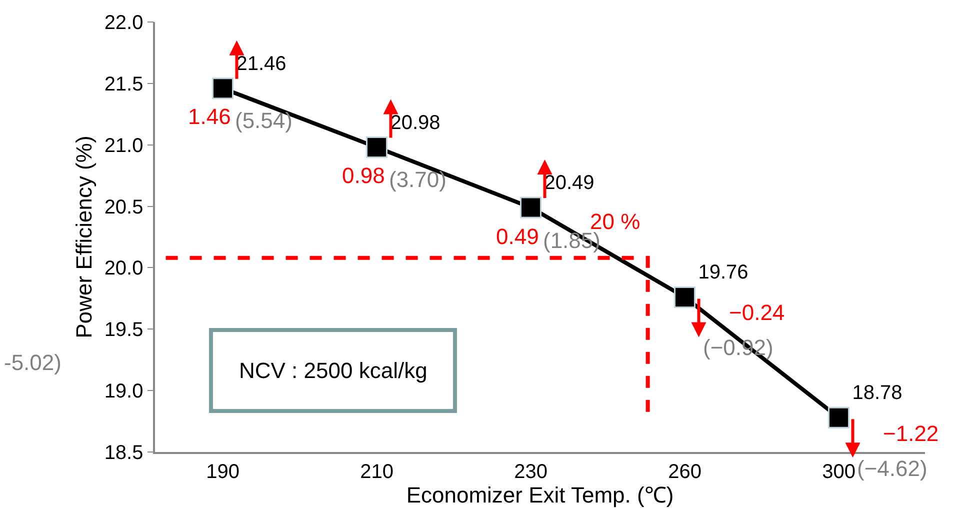 The height and width of the screenshot is (516, 969). What do you see at coordinates (877, 393) in the screenshot?
I see `data-label: 18.78` at bounding box center [877, 393].